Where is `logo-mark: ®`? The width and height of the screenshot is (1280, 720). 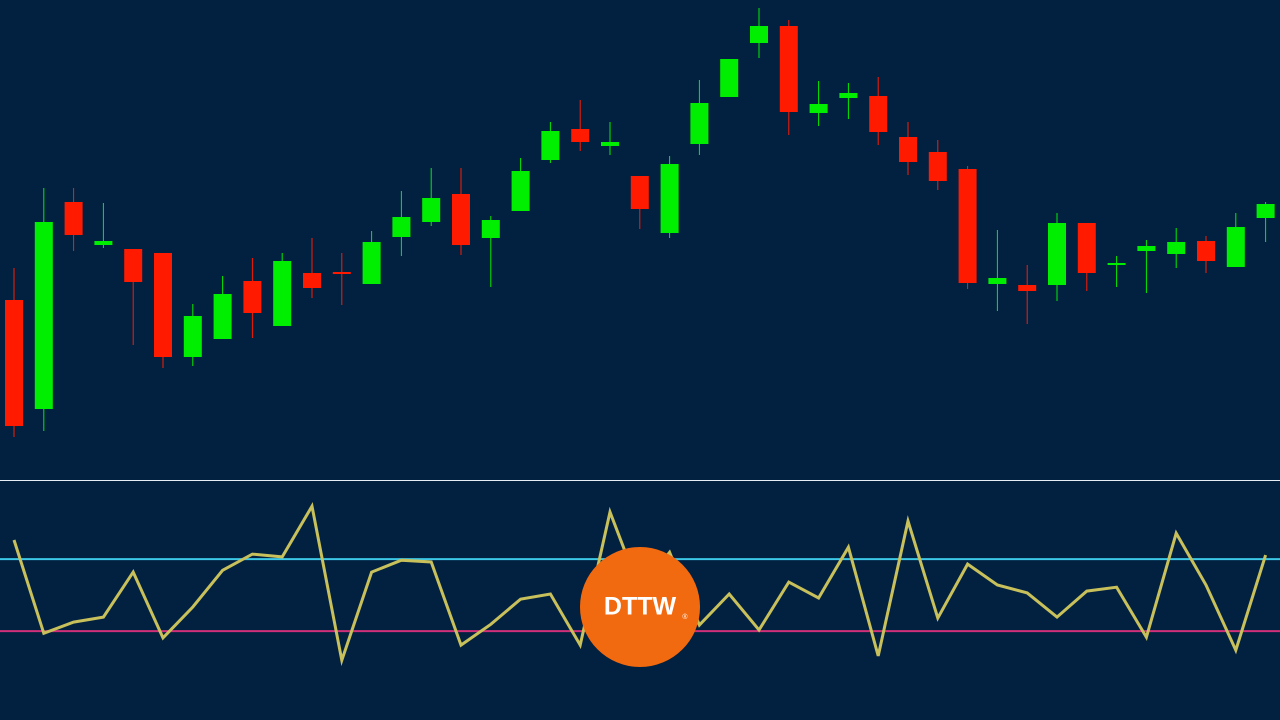
logo-mark: ® is located at coordinates (685, 617).